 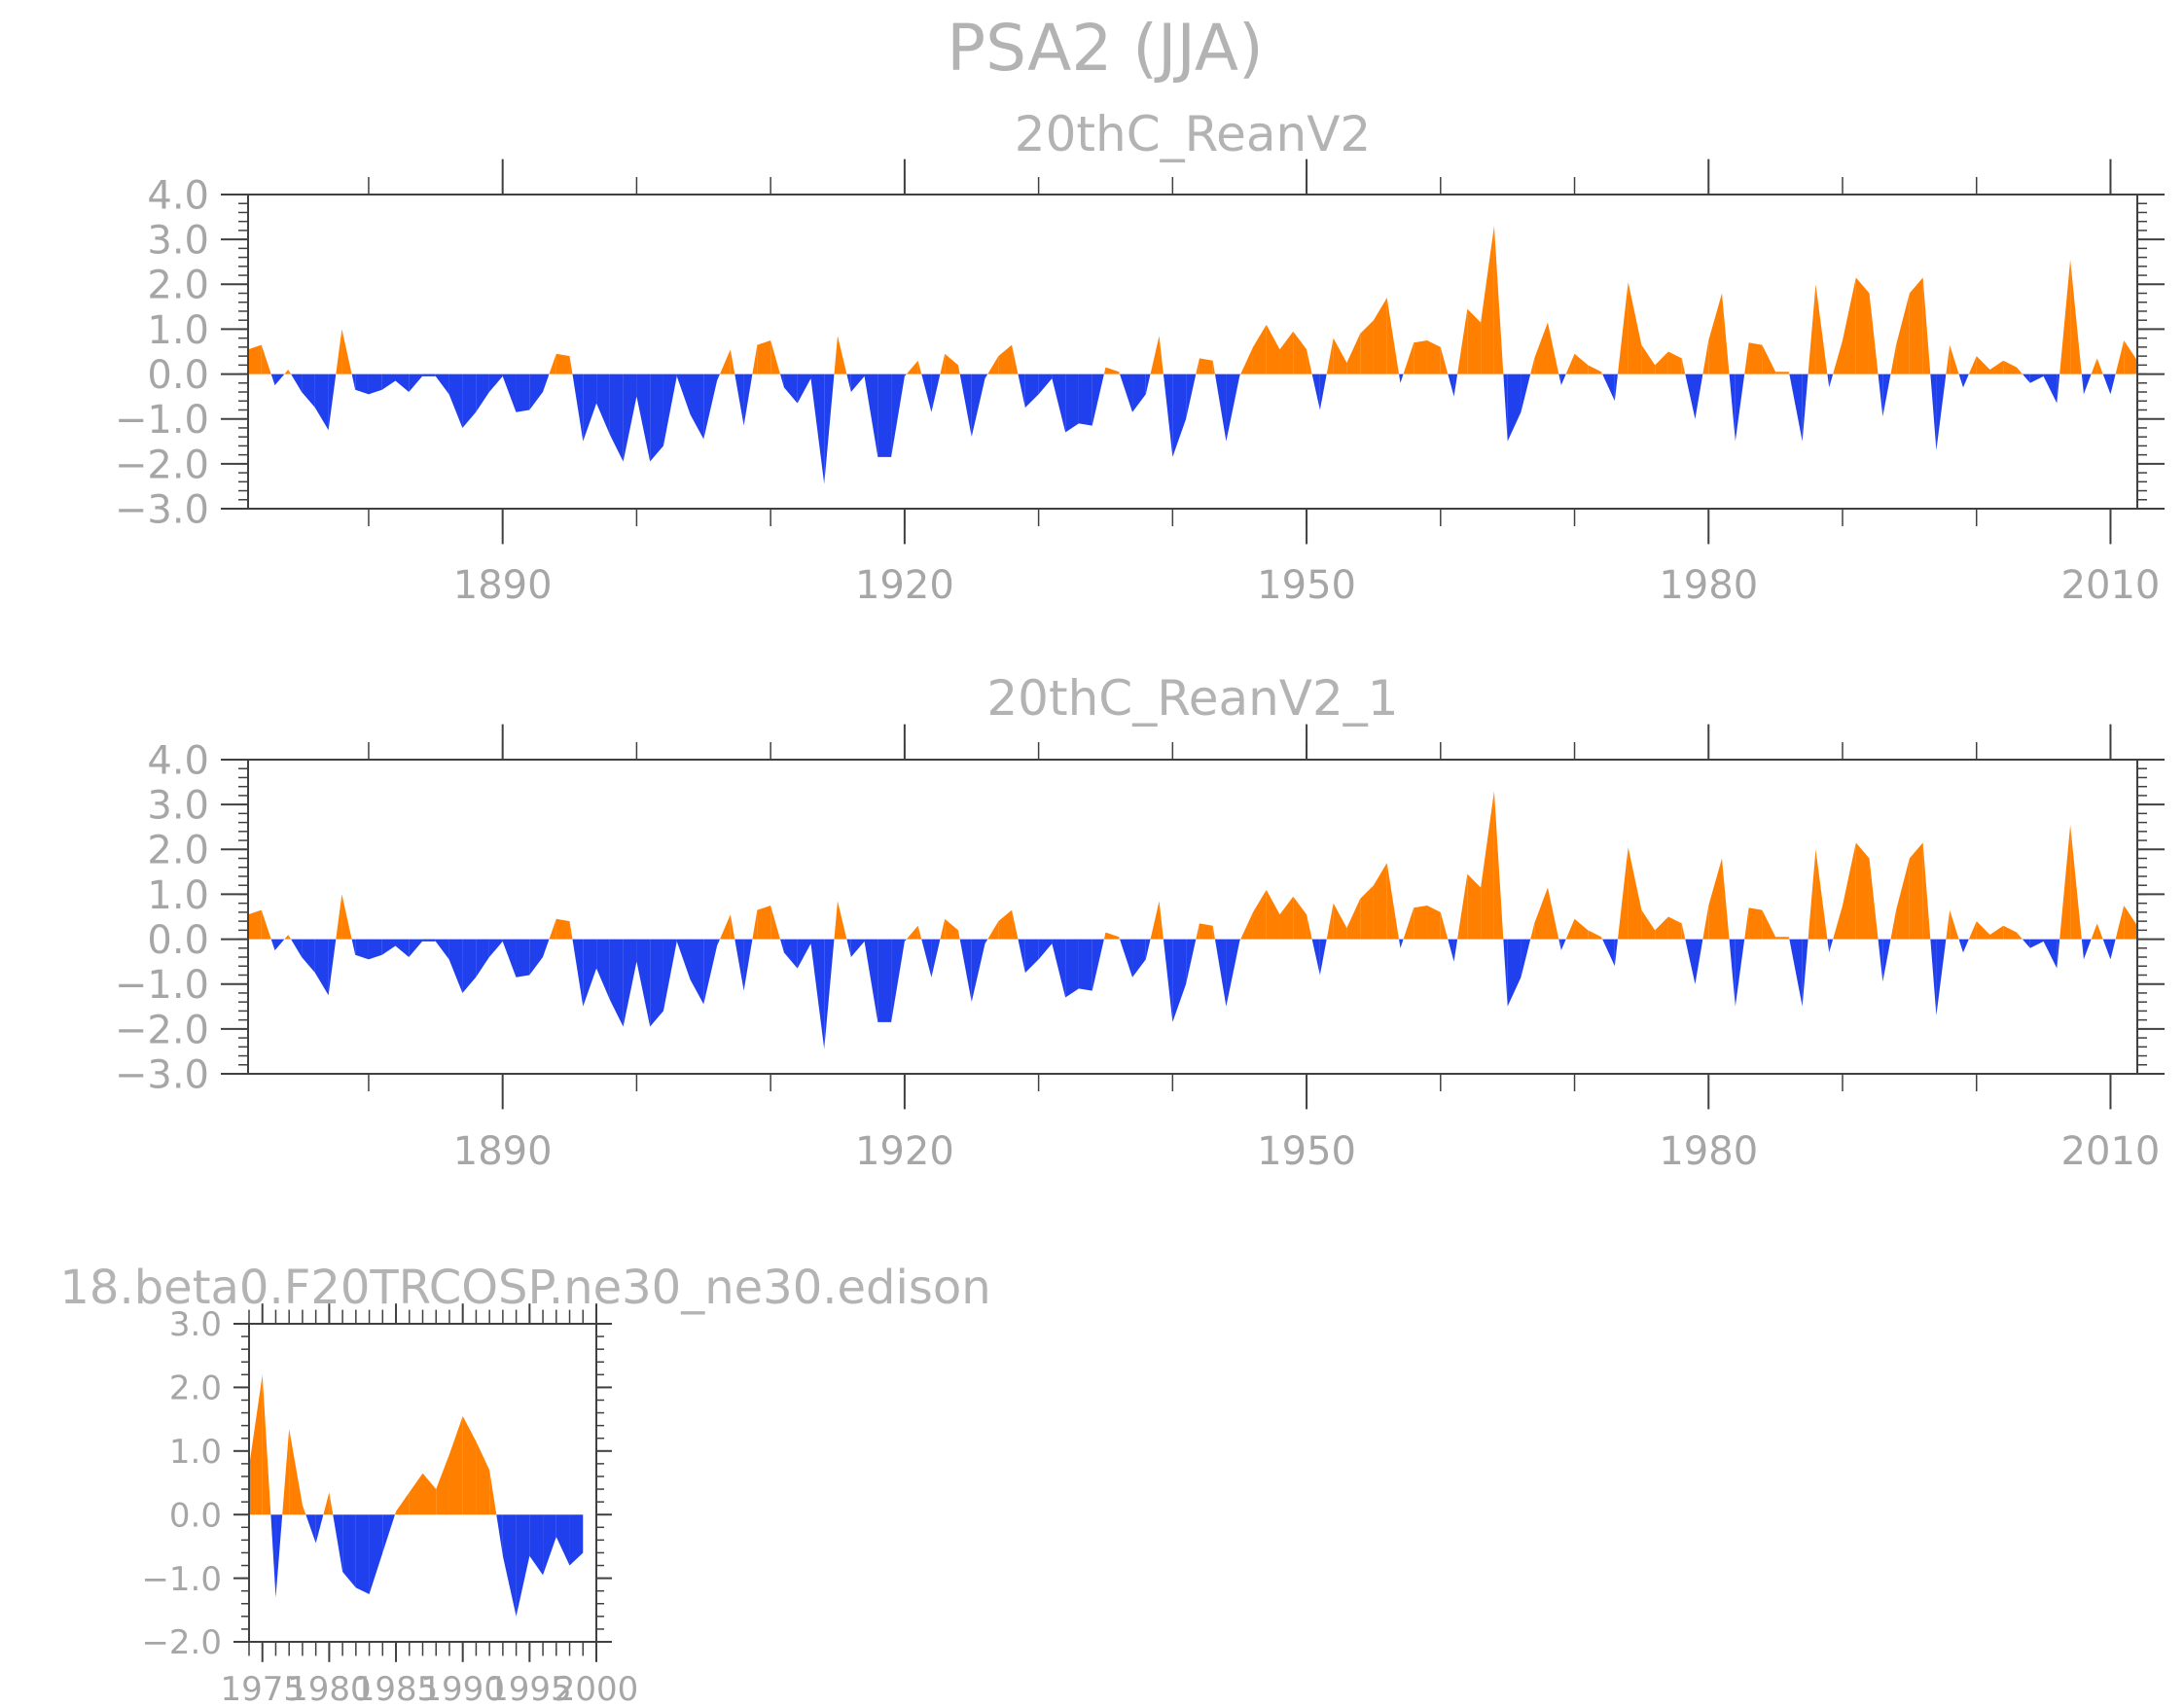 What do you see at coordinates (503, 1151) in the screenshot?
I see `x-tick-label: 1890` at bounding box center [503, 1151].